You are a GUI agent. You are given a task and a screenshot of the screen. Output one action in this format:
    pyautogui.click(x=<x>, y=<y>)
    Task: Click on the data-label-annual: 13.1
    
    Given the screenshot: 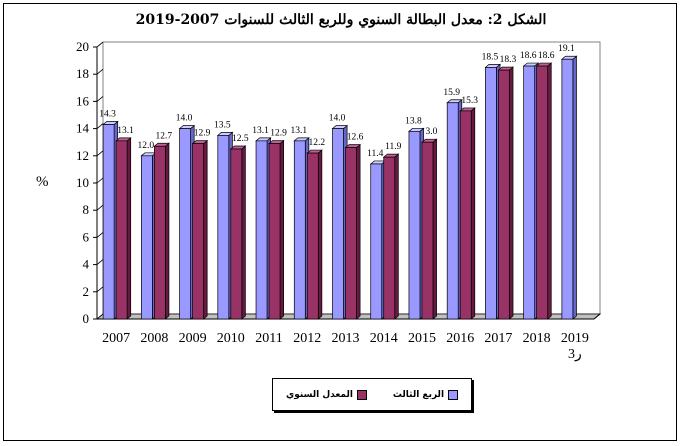 What is the action you would take?
    pyautogui.click(x=125, y=131)
    